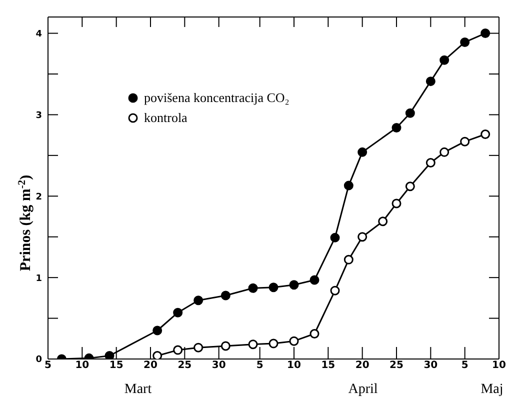 The height and width of the screenshot is (403, 512). What do you see at coordinates (39, 360) in the screenshot?
I see `y-tick-label: 0` at bounding box center [39, 360].